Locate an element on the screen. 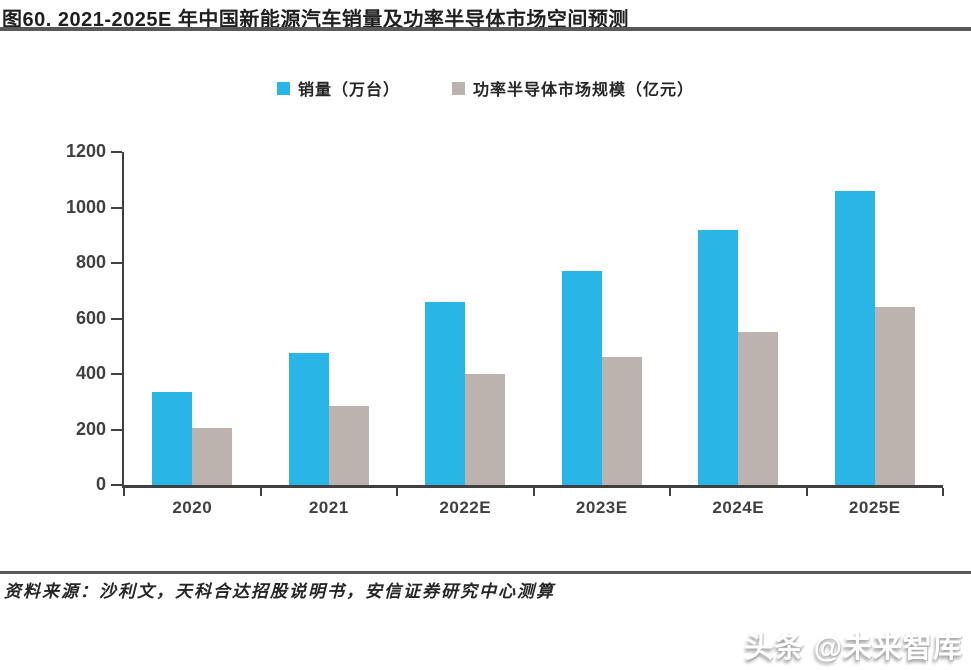 The image size is (971, 670). watermark: 头条 @未来智库 is located at coordinates (853, 648).